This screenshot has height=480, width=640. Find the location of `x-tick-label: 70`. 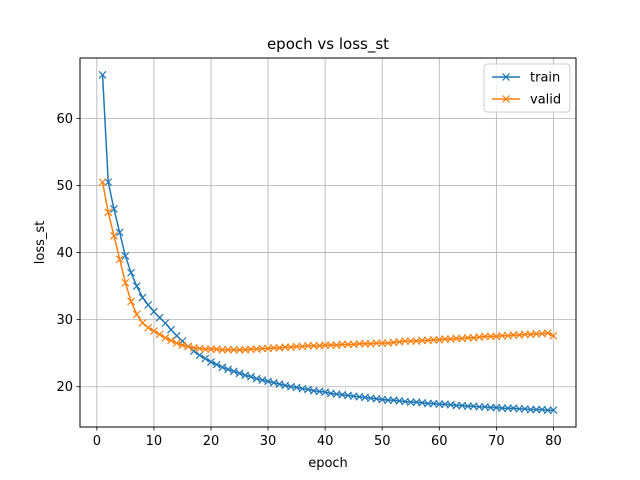

x-tick-label: 70 is located at coordinates (496, 441).